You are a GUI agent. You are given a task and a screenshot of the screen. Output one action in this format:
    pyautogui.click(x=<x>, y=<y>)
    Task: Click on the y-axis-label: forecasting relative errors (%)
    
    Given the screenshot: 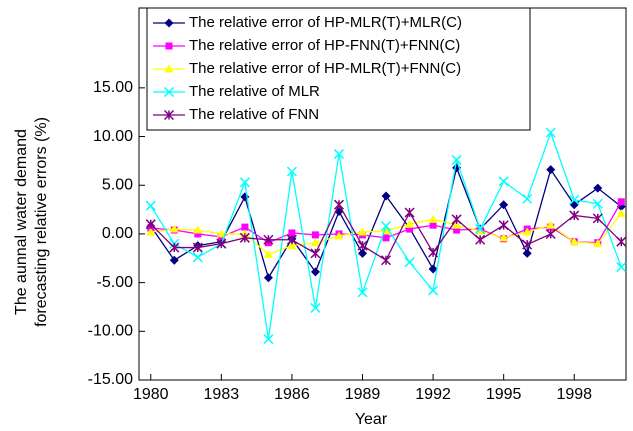 What is the action you would take?
    pyautogui.click(x=41, y=222)
    